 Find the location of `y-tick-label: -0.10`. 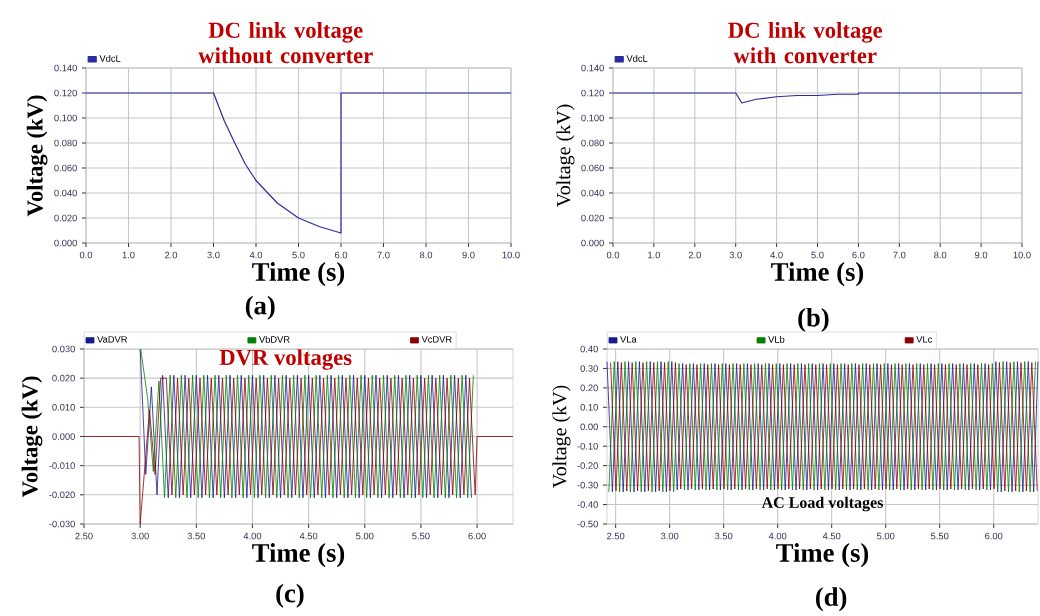

y-tick-label: -0.10 is located at coordinates (587, 446).